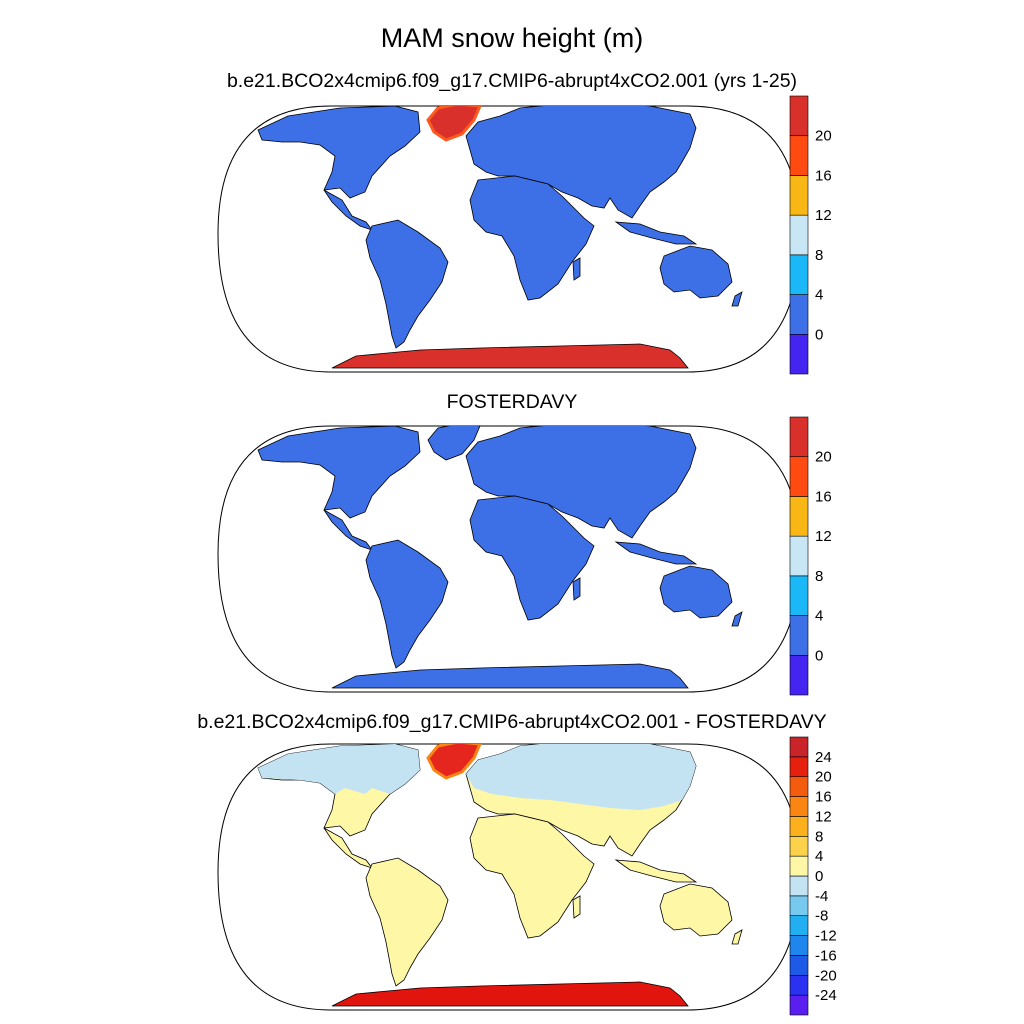 This screenshot has height=1024, width=1024. What do you see at coordinates (509, 877) in the screenshot?
I see `map-bottom` at bounding box center [509, 877].